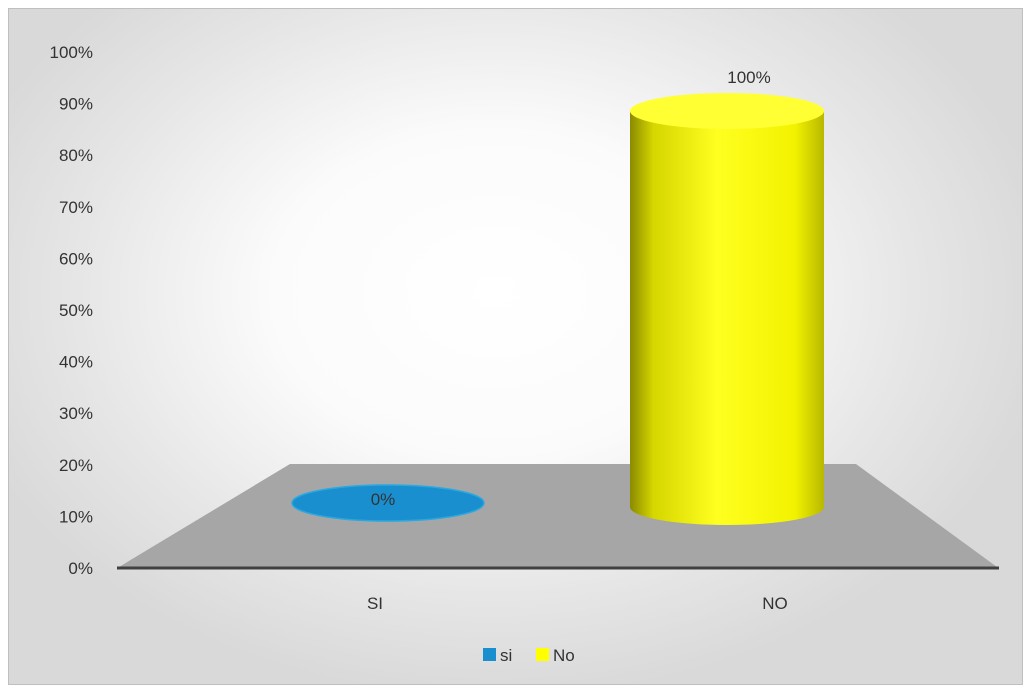  What do you see at coordinates (76, 362) in the screenshot?
I see `y-tick-label: 40%` at bounding box center [76, 362].